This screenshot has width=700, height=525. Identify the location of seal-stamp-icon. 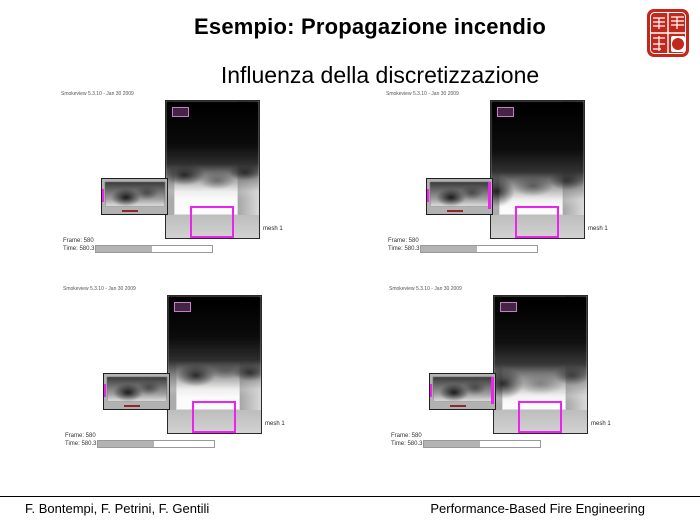
(668, 33).